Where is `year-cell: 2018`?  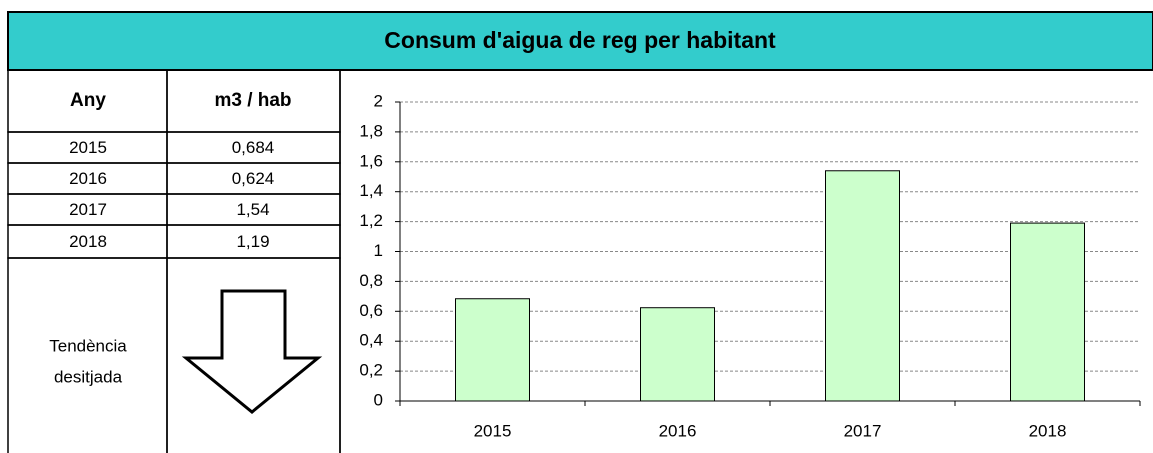 year-cell: 2018 is located at coordinates (88, 241).